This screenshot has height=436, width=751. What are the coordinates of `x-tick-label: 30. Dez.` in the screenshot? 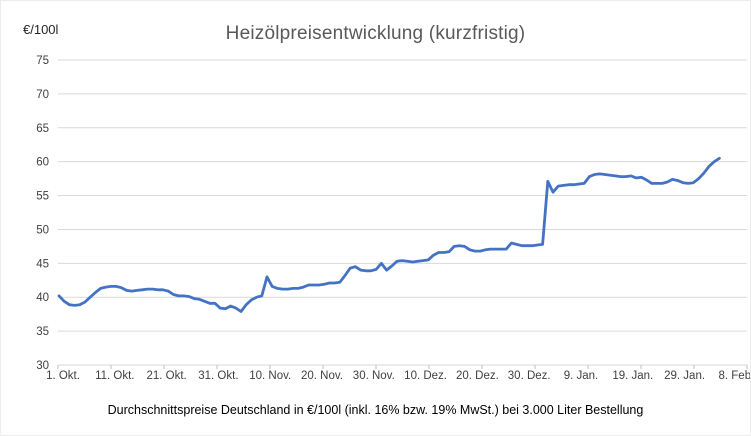 It's located at (529, 376).